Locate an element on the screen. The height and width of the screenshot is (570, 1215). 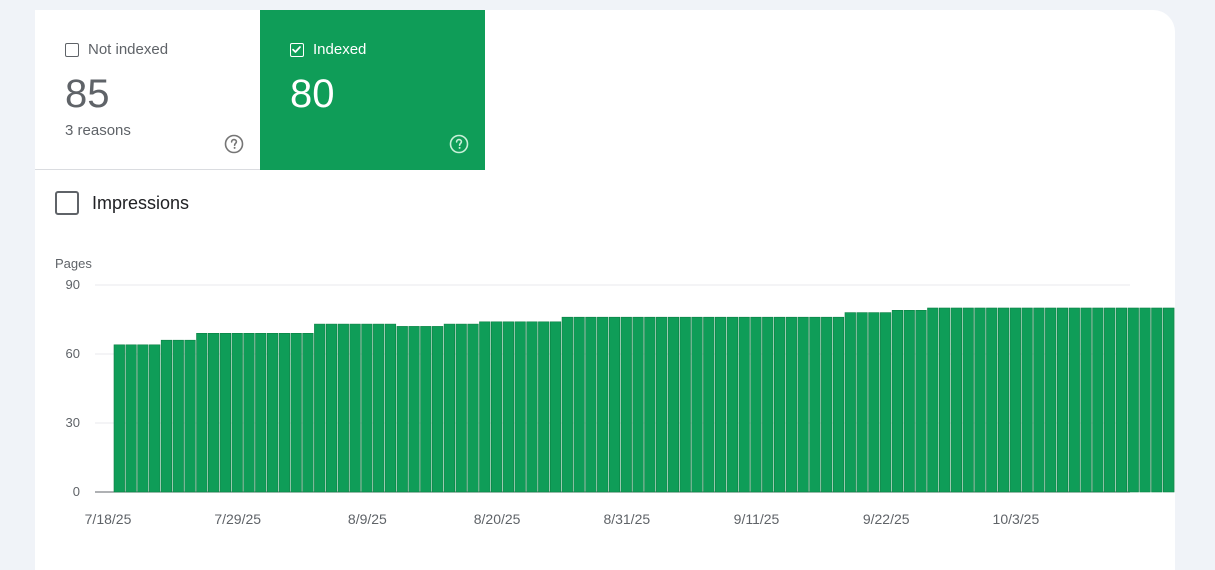
y-tick-label: 0 is located at coordinates (76, 491).